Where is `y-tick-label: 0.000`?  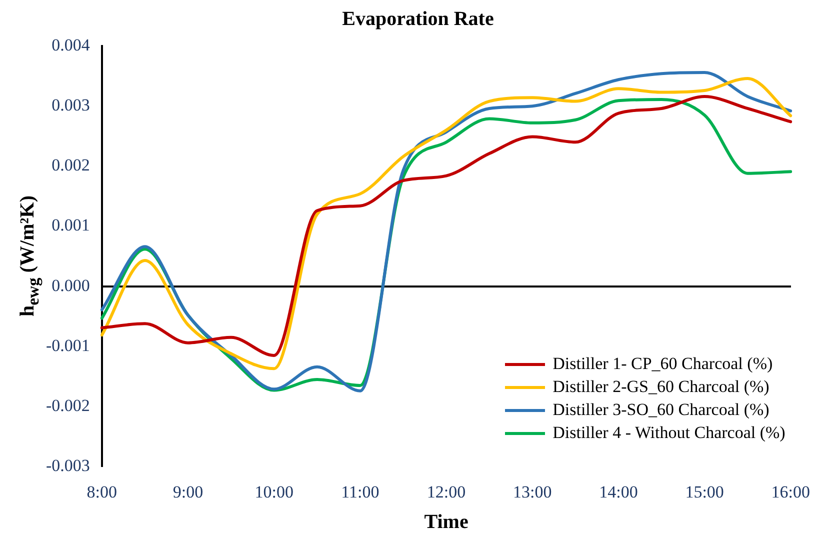 y-tick-label: 0.000 is located at coordinates (71, 285).